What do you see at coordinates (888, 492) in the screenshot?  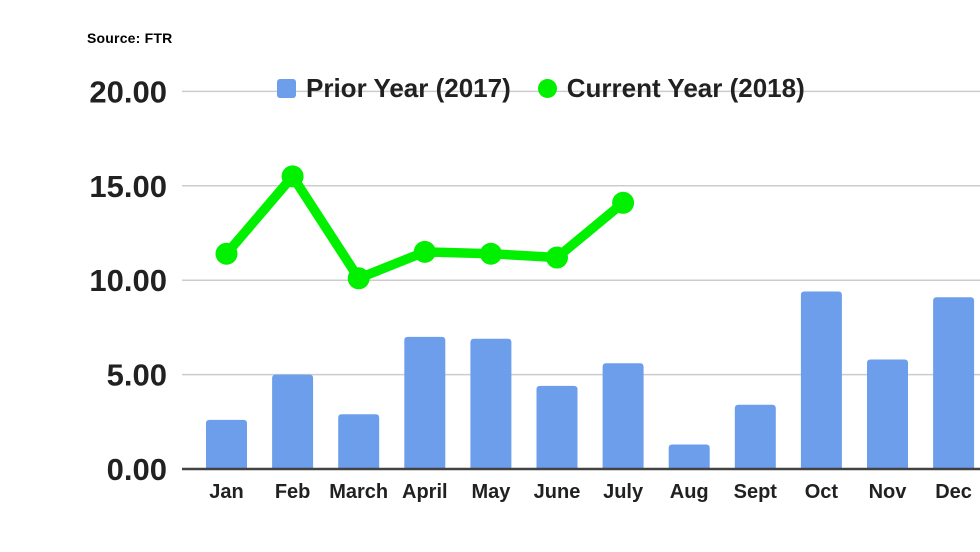 I see `x-axis-label-nov: Nov` at bounding box center [888, 492].